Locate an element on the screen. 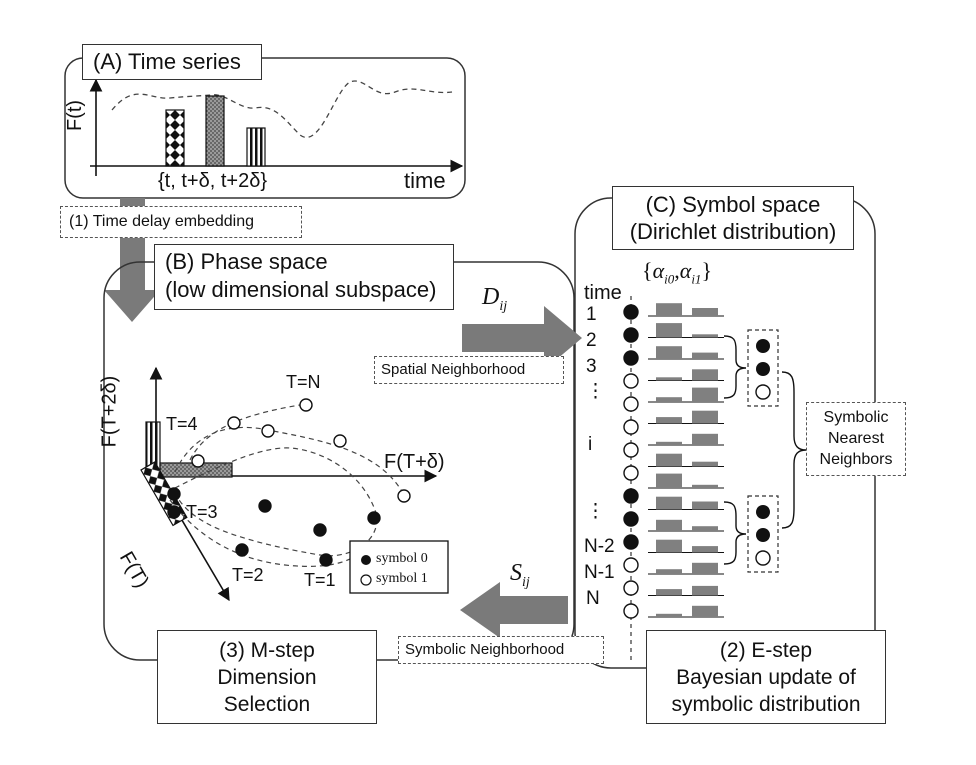 This screenshot has width=976, height=765. phase-axis-x-label: F(T+δ) is located at coordinates (414, 462).